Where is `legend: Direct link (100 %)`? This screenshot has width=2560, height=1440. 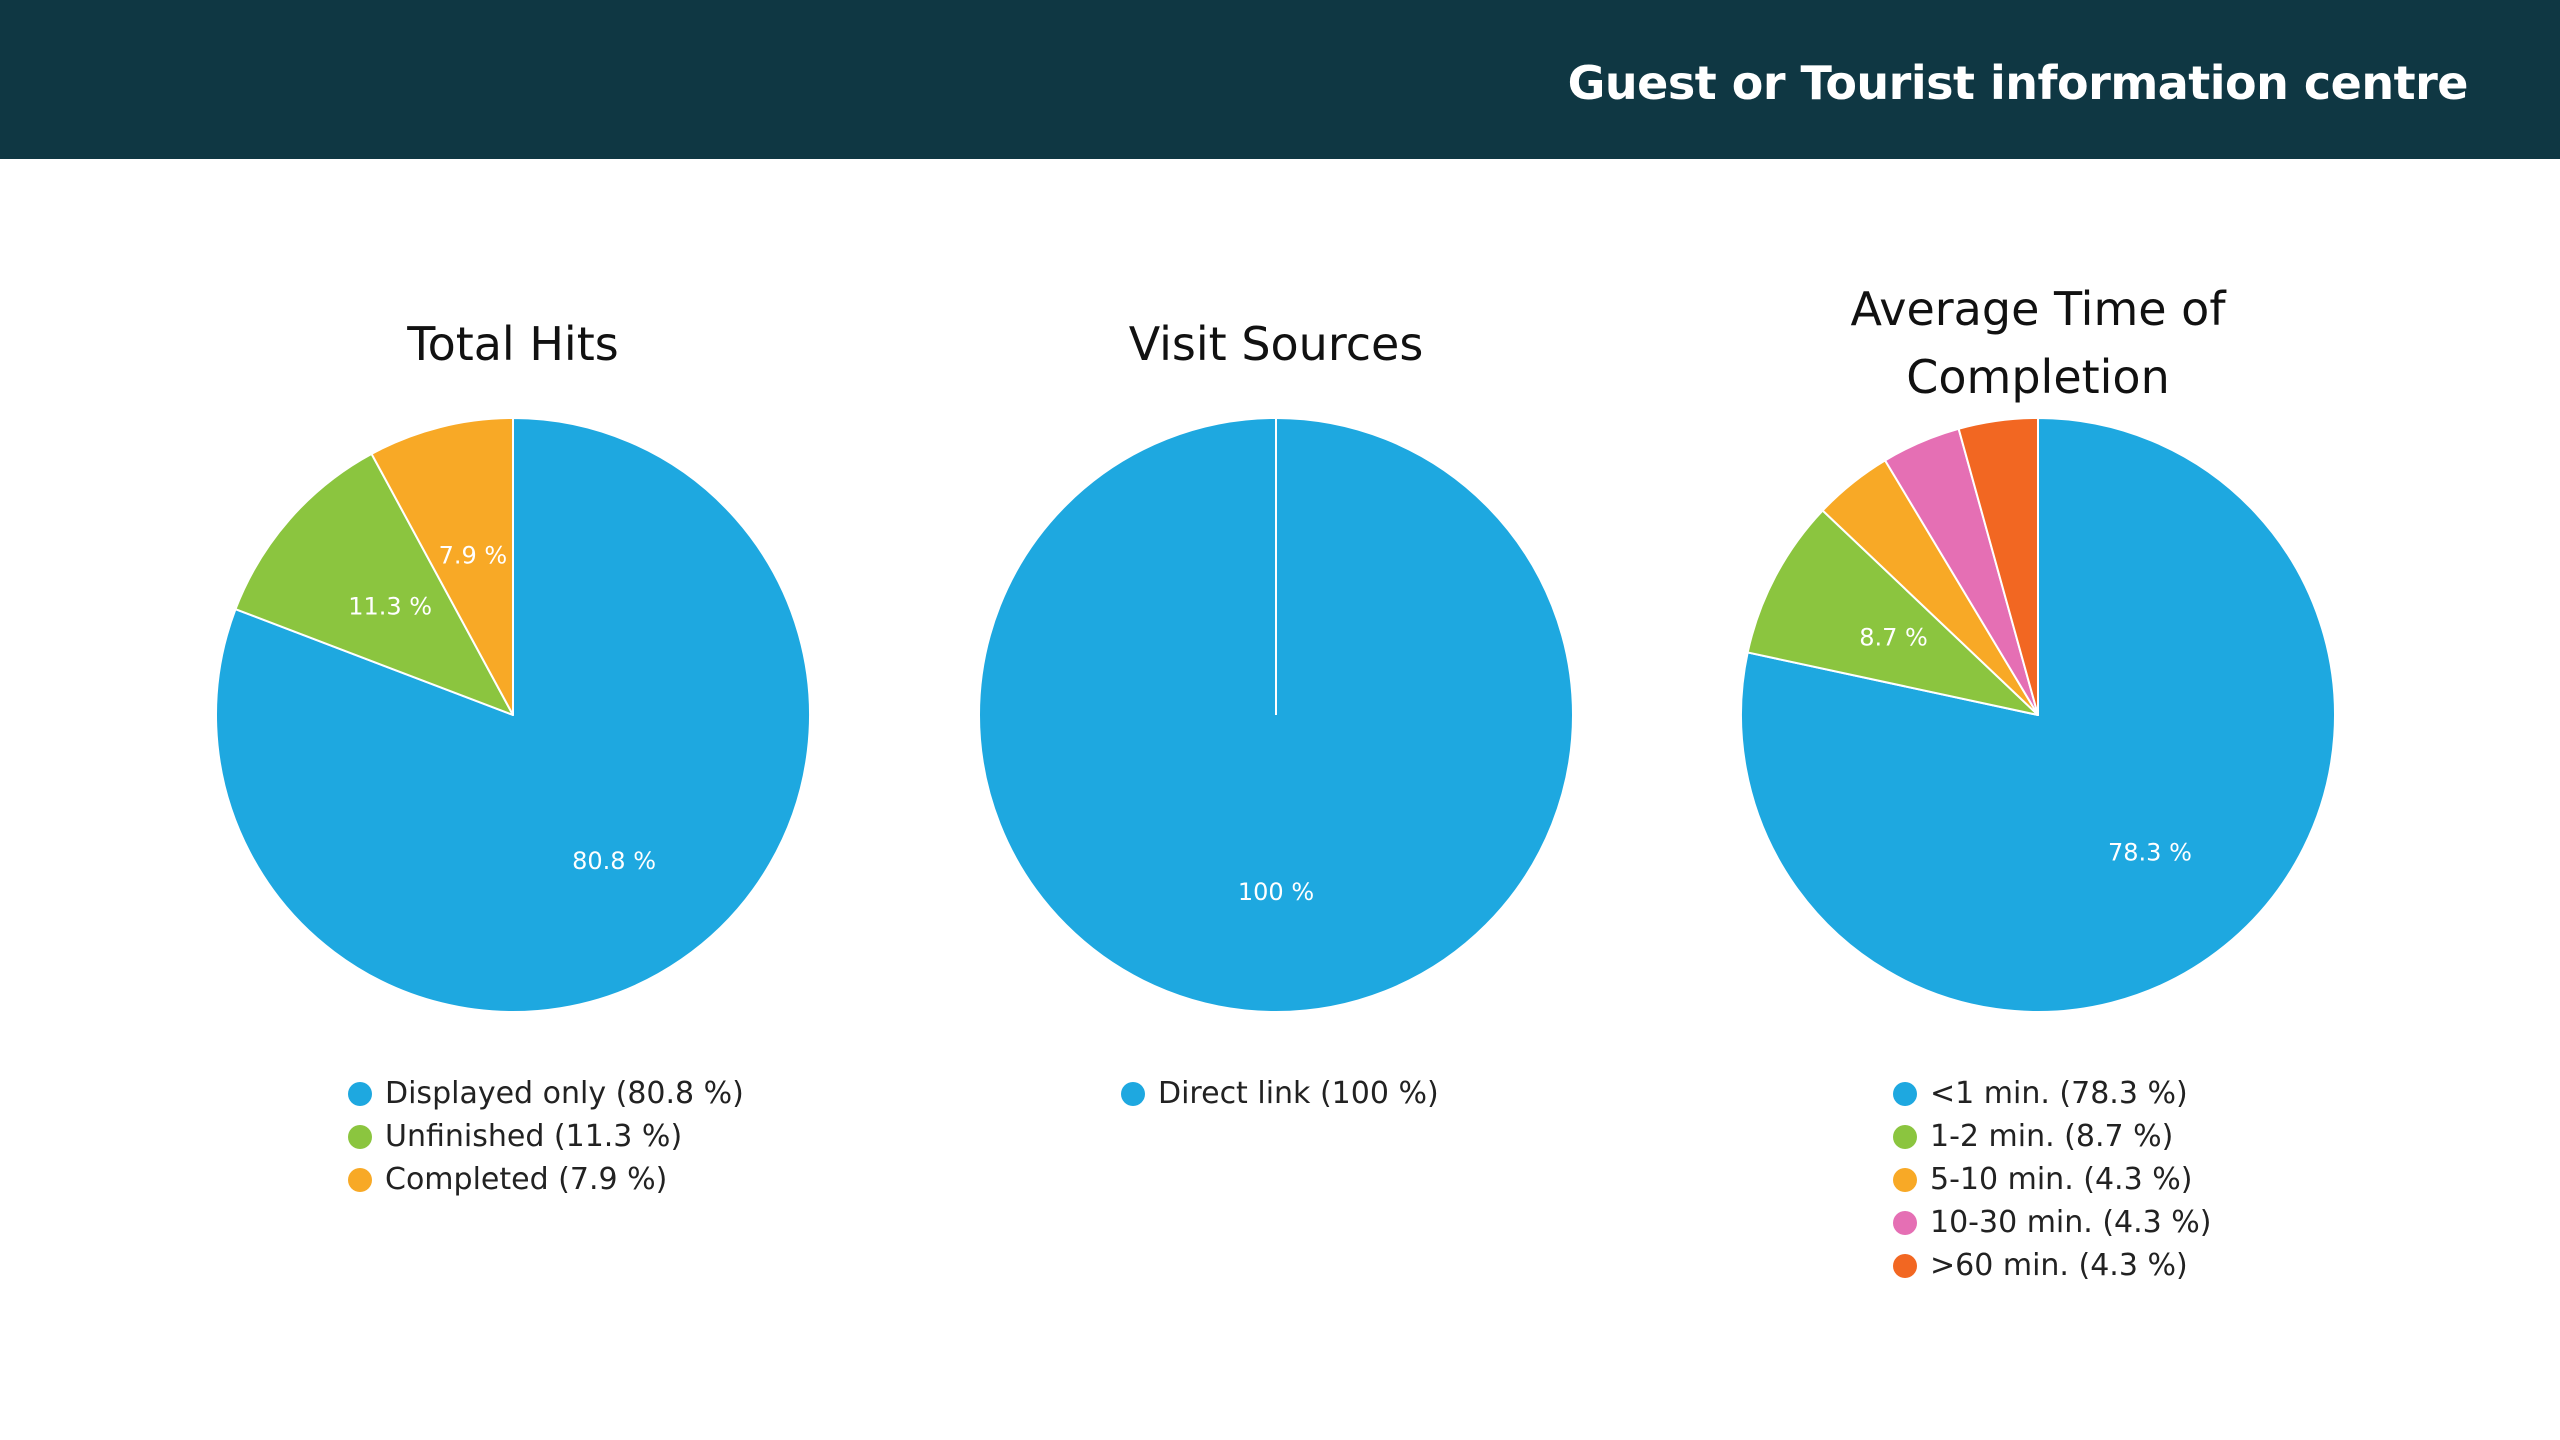 legend: Direct link (100 %) is located at coordinates (1280, 1093).